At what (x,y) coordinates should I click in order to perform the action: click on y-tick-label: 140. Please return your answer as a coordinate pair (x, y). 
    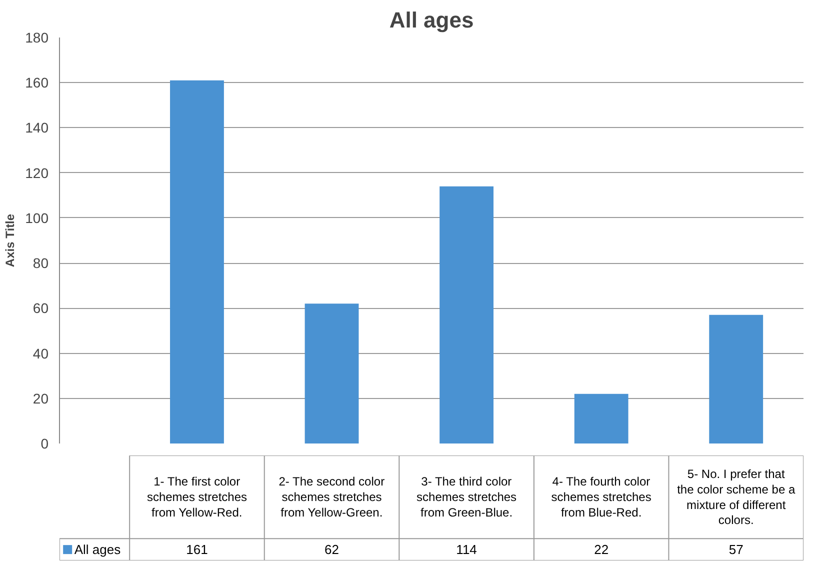
    Looking at the image, I should click on (37, 128).